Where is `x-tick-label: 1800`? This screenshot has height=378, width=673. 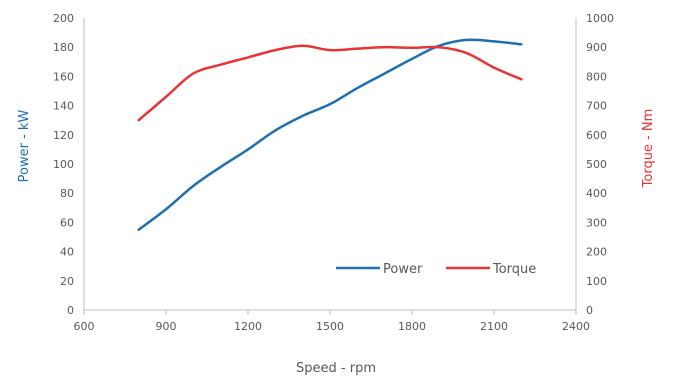
x-tick-label: 1800 is located at coordinates (412, 326).